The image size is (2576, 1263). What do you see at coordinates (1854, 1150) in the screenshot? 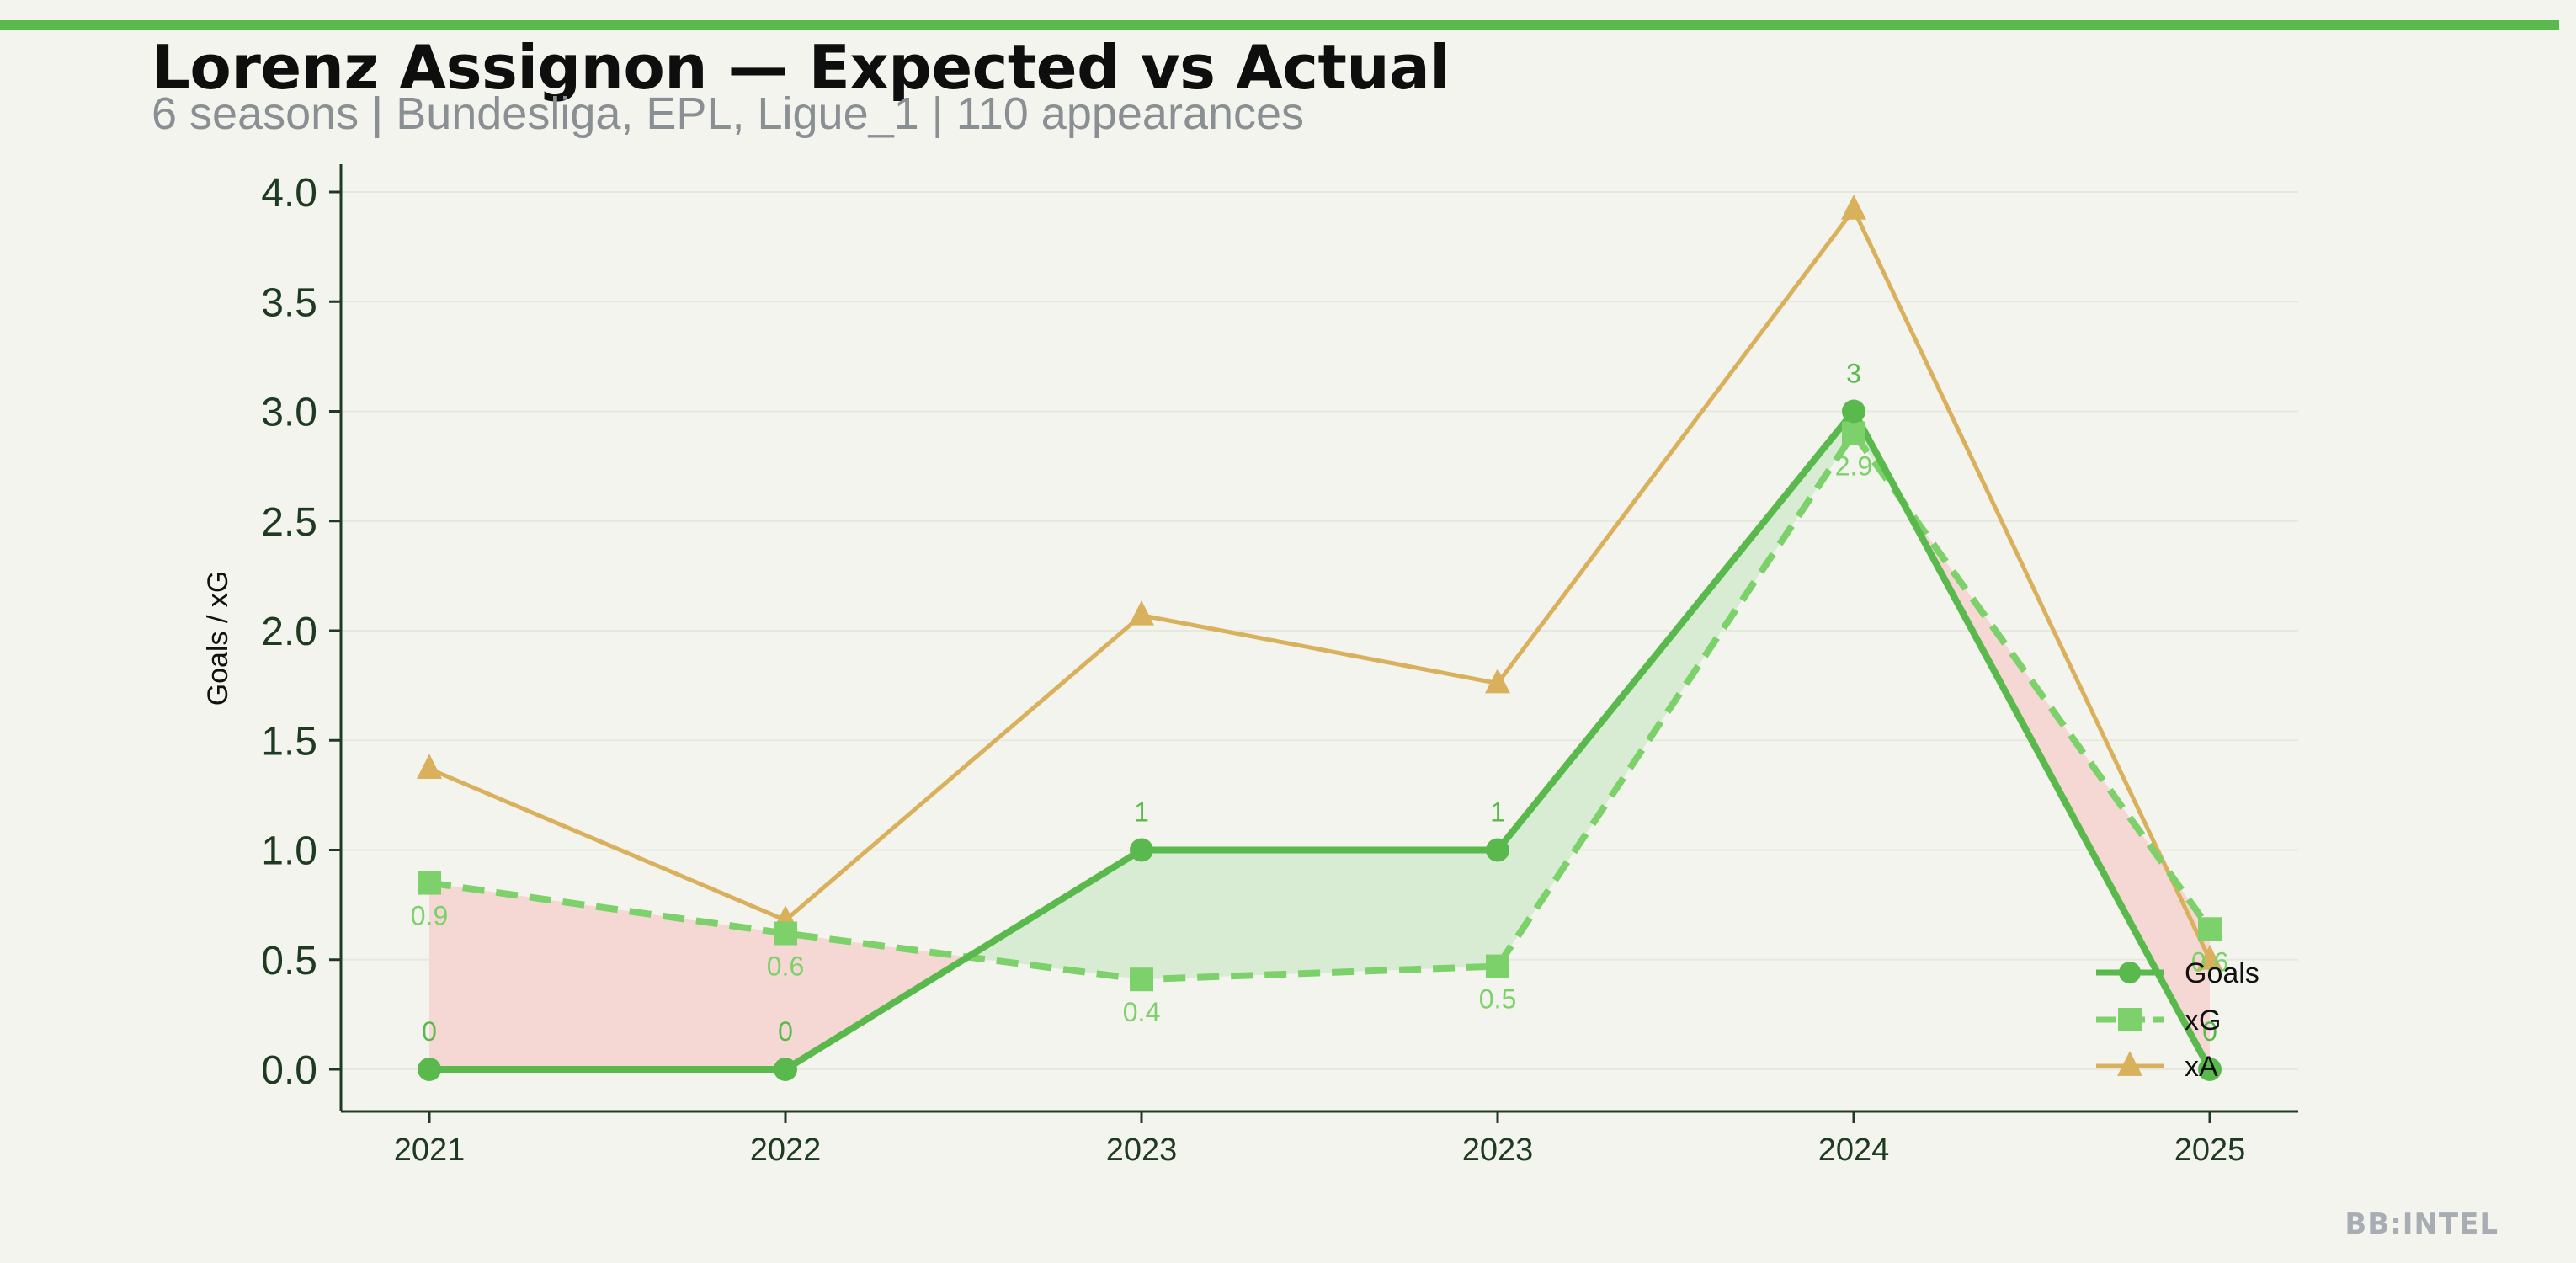
I see `x-tick-label: 2024` at bounding box center [1854, 1150].